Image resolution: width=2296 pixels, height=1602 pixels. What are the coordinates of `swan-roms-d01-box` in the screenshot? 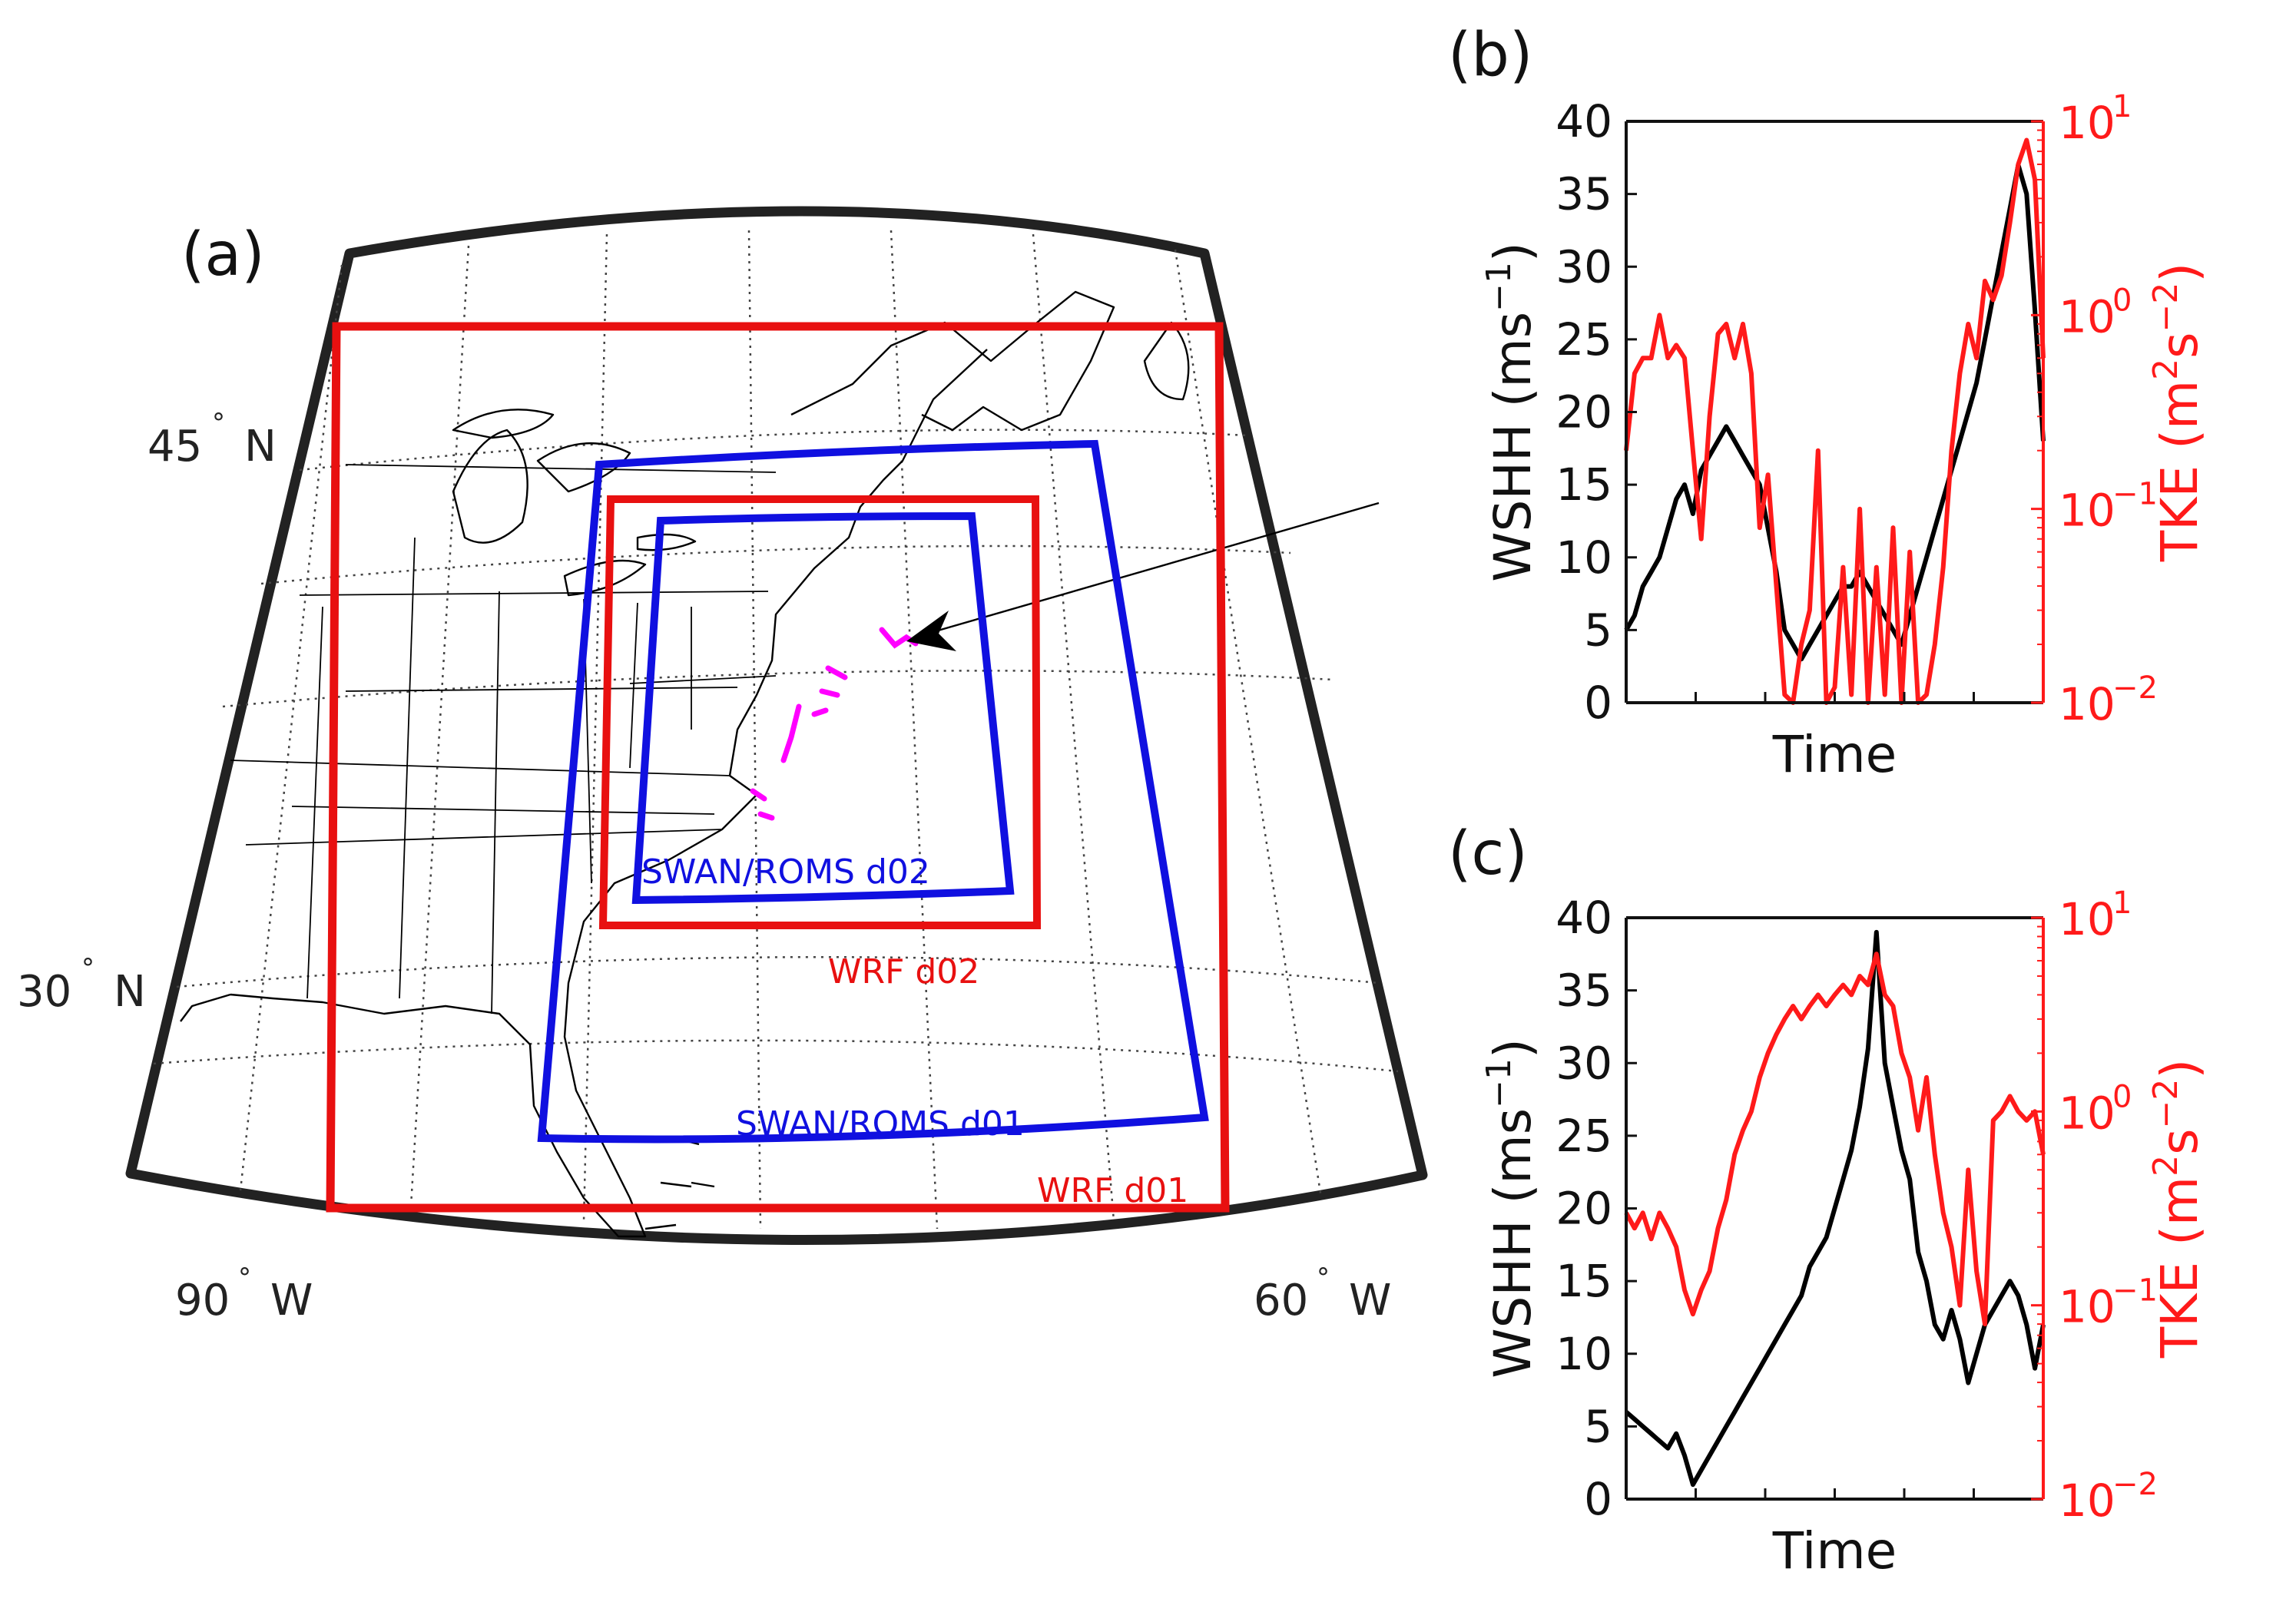 It's located at (873, 792).